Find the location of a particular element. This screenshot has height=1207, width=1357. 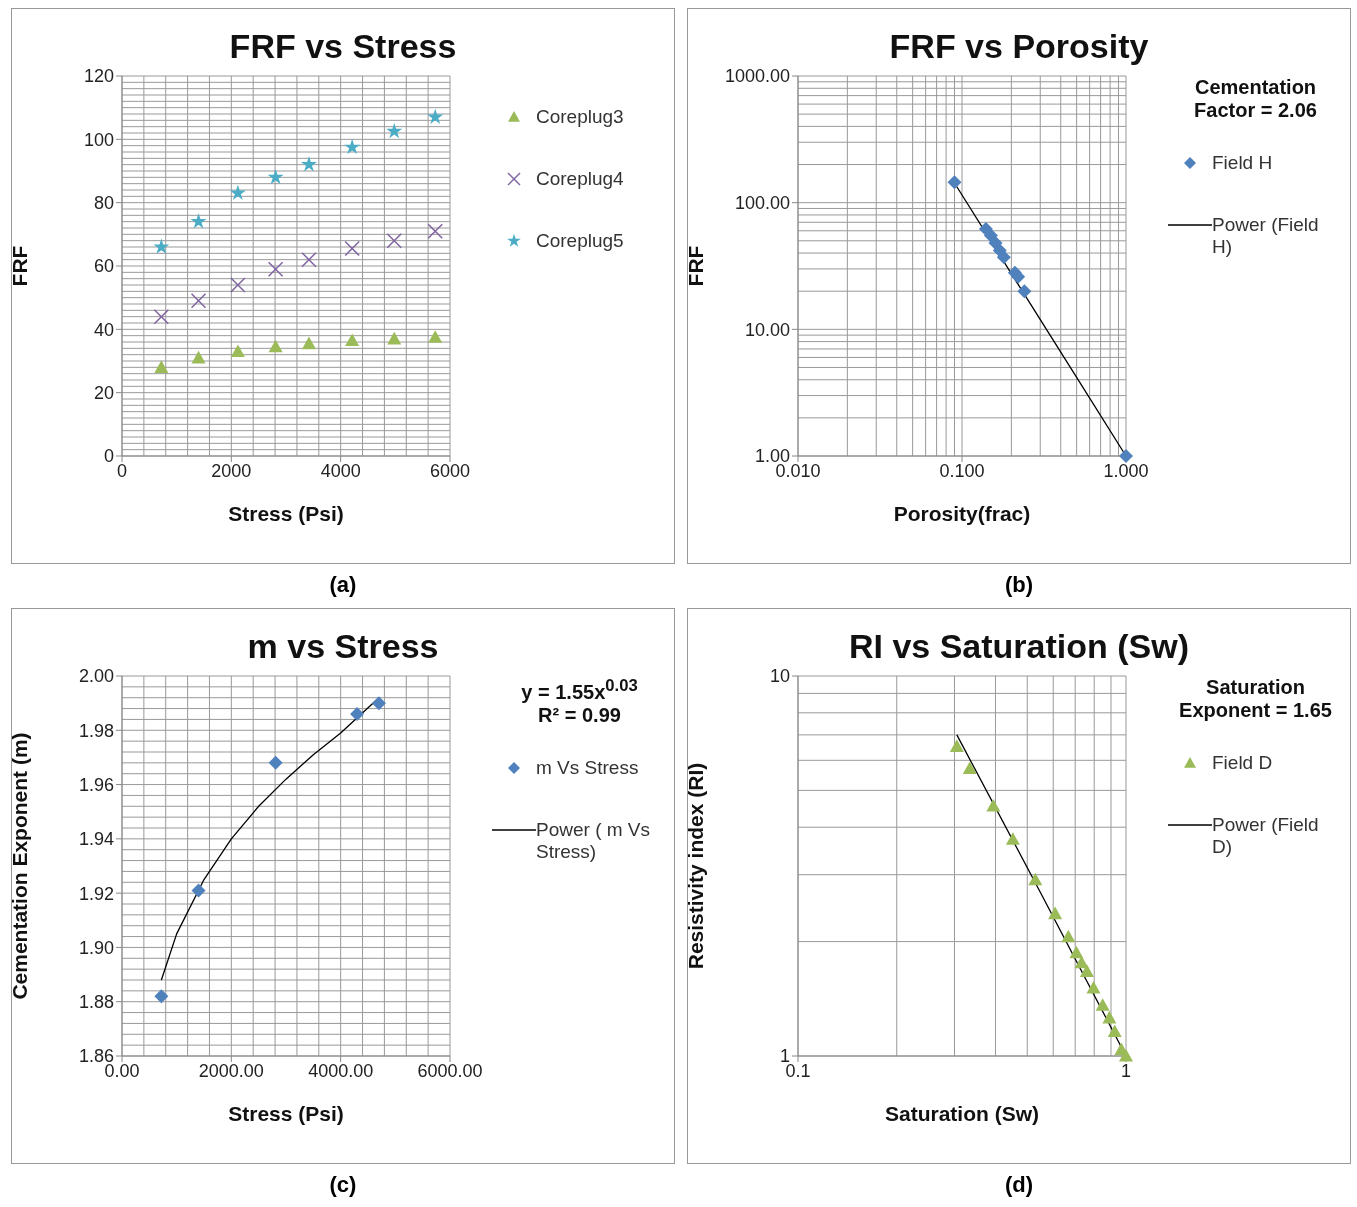

y-tick-label: 1.88 is located at coordinates (96, 1002).